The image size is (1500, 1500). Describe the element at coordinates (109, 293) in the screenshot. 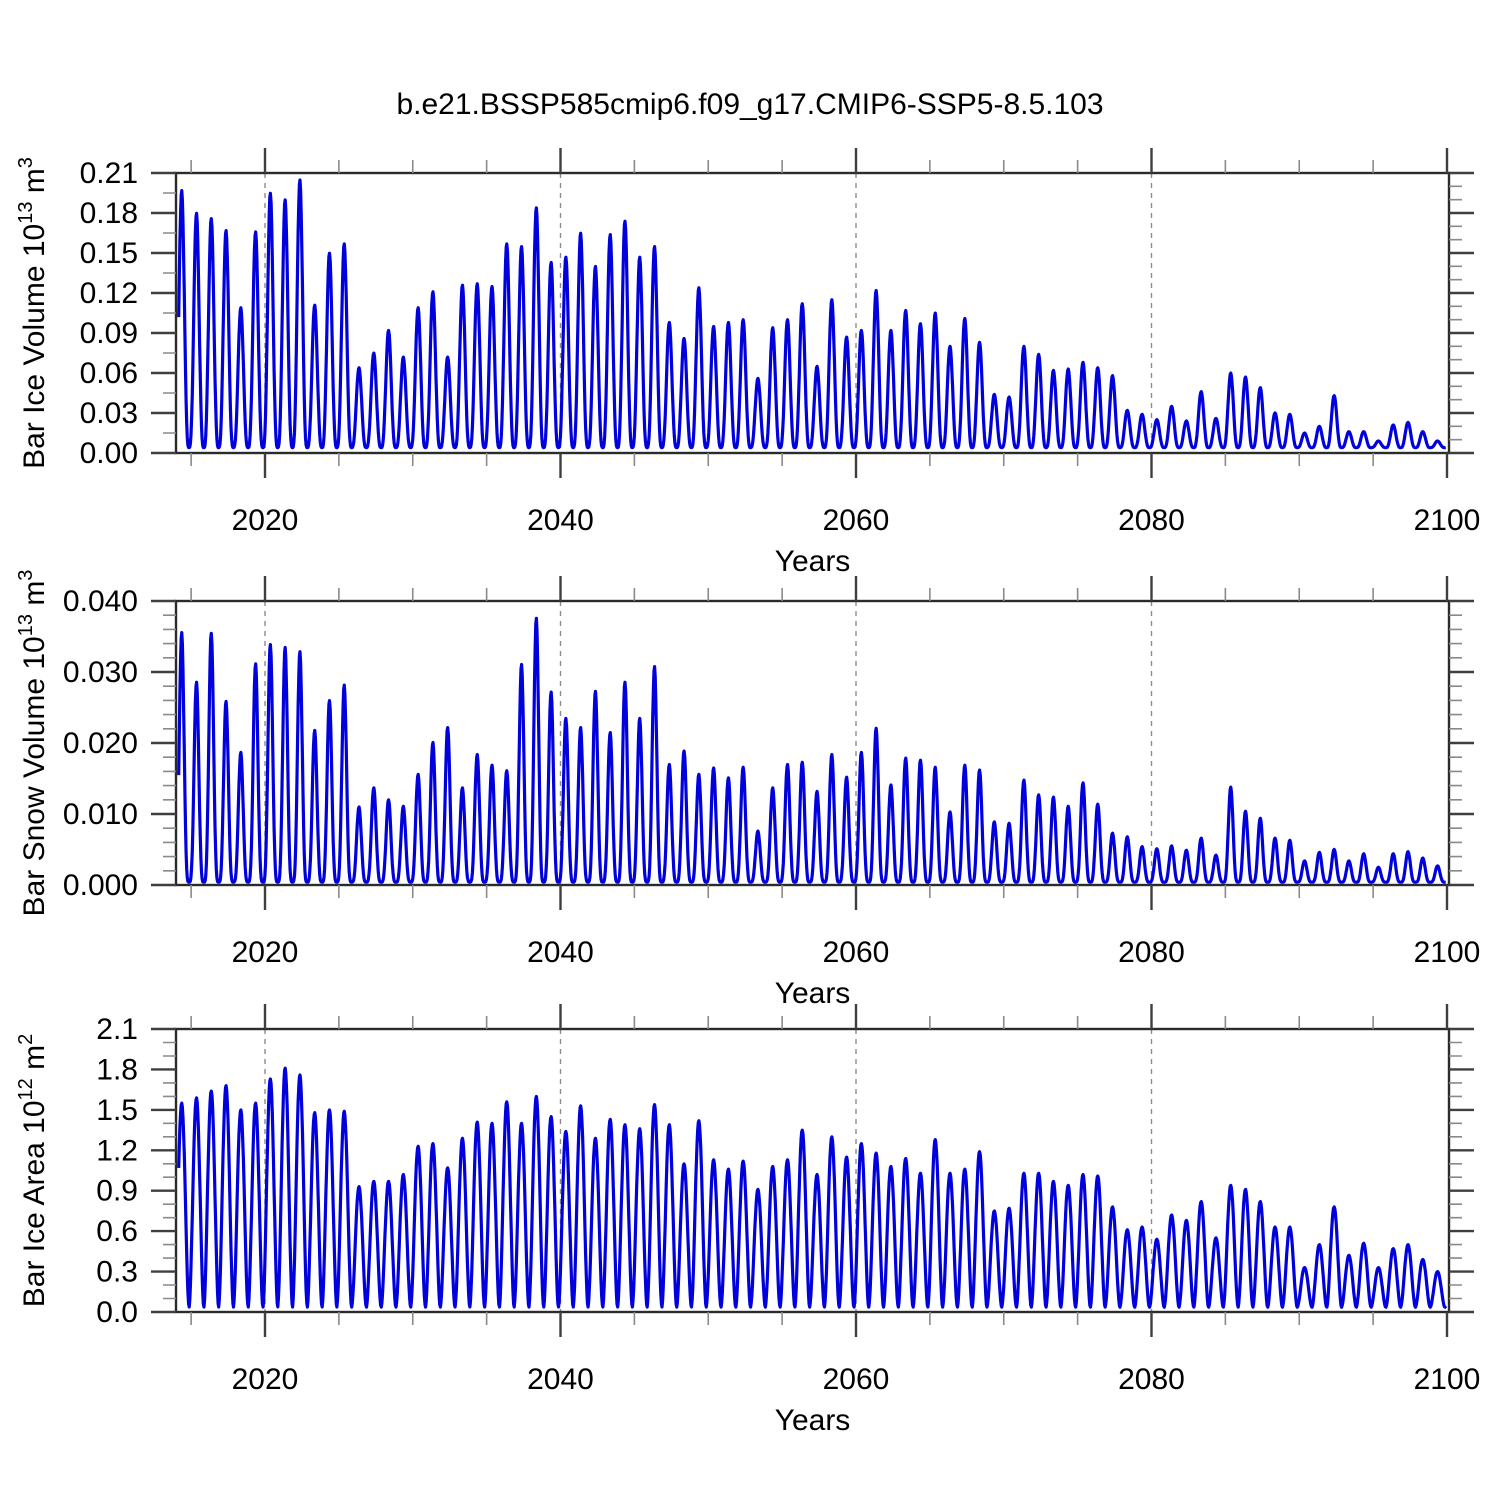

I see `bar_ice_volume-ytick-label: 0.12` at that location.